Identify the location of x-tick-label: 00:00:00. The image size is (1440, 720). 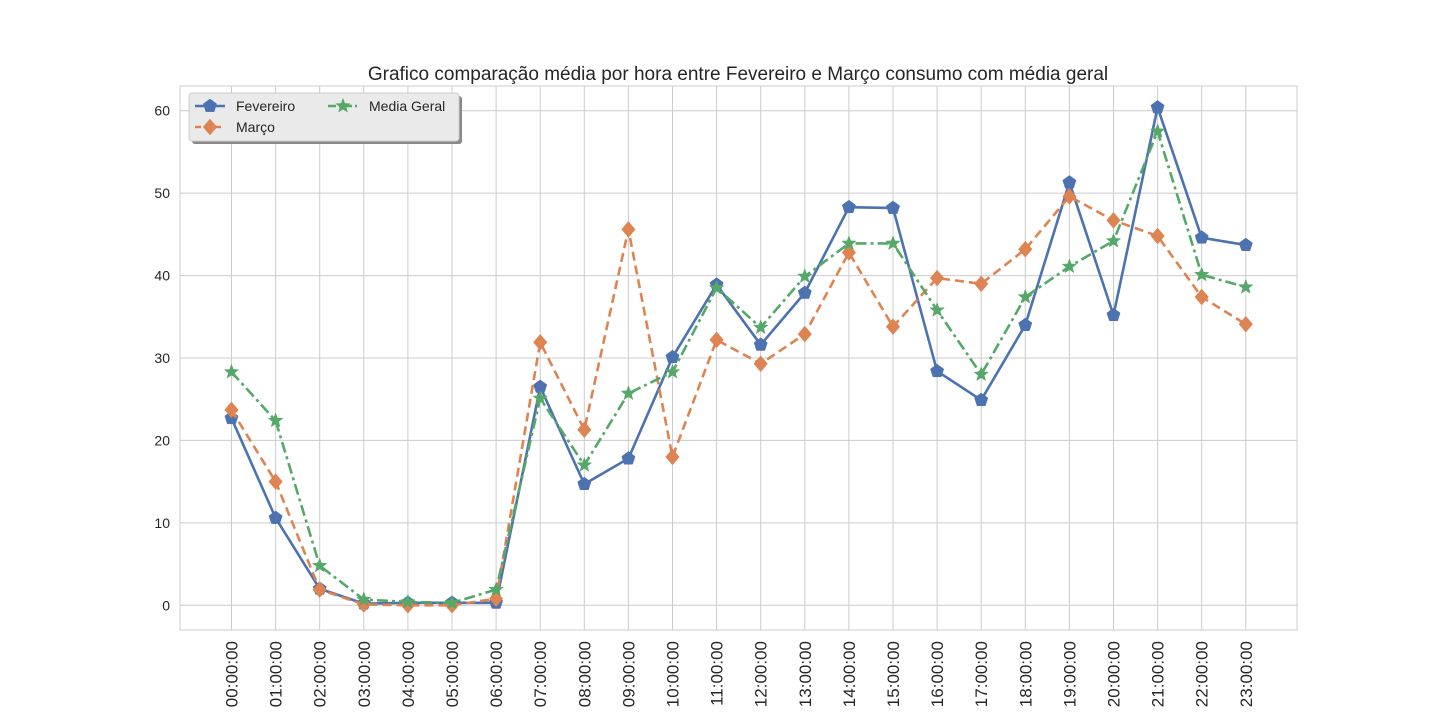
(232, 674).